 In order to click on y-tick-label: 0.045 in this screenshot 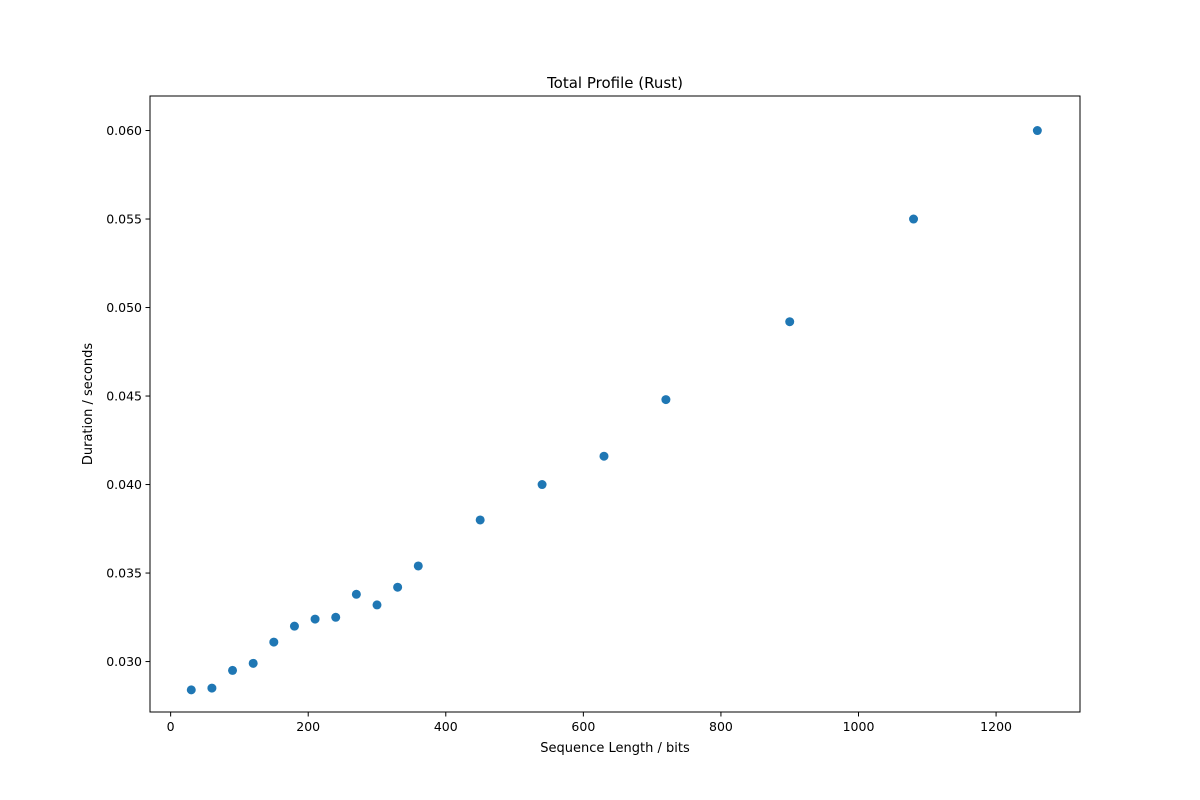, I will do `click(124, 396)`.